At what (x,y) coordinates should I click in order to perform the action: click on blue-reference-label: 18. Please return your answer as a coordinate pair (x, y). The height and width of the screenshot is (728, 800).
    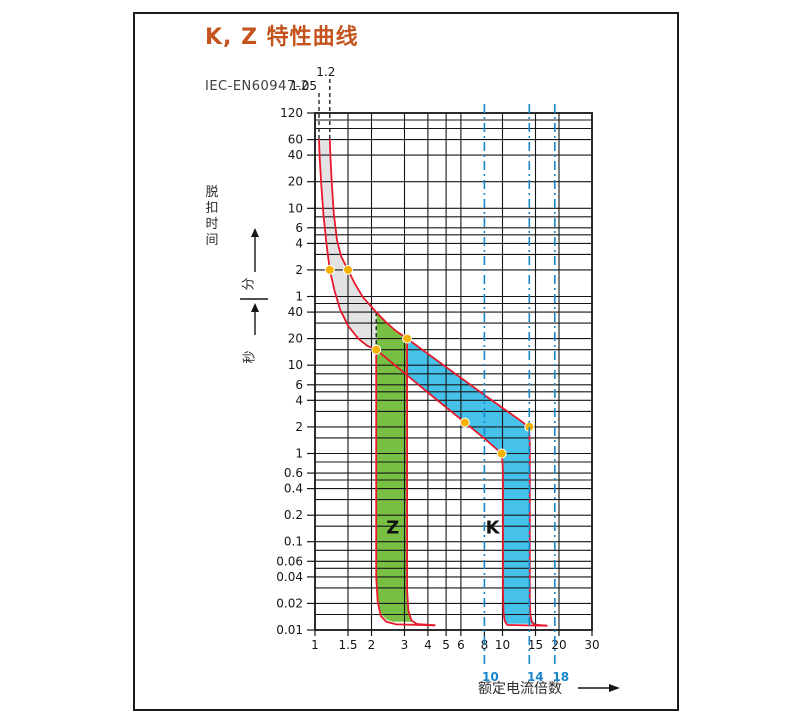
    Looking at the image, I should click on (560, 677).